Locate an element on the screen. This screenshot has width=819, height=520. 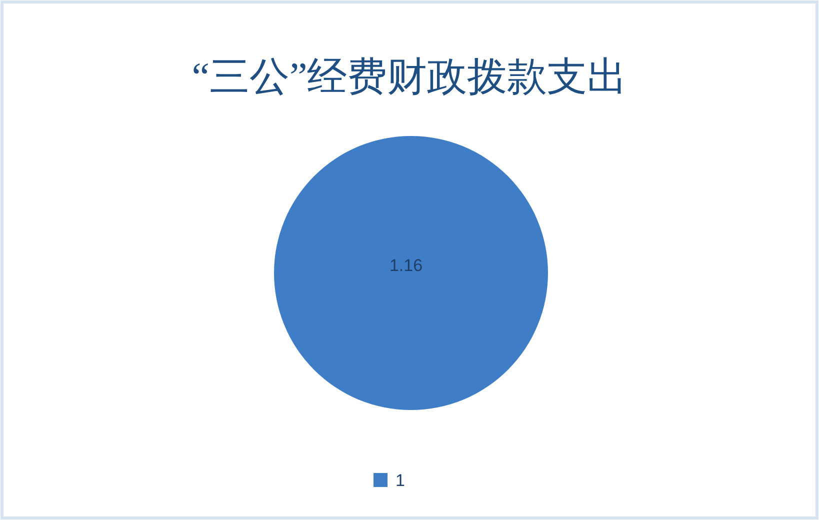
legend-label: 1 is located at coordinates (400, 480).